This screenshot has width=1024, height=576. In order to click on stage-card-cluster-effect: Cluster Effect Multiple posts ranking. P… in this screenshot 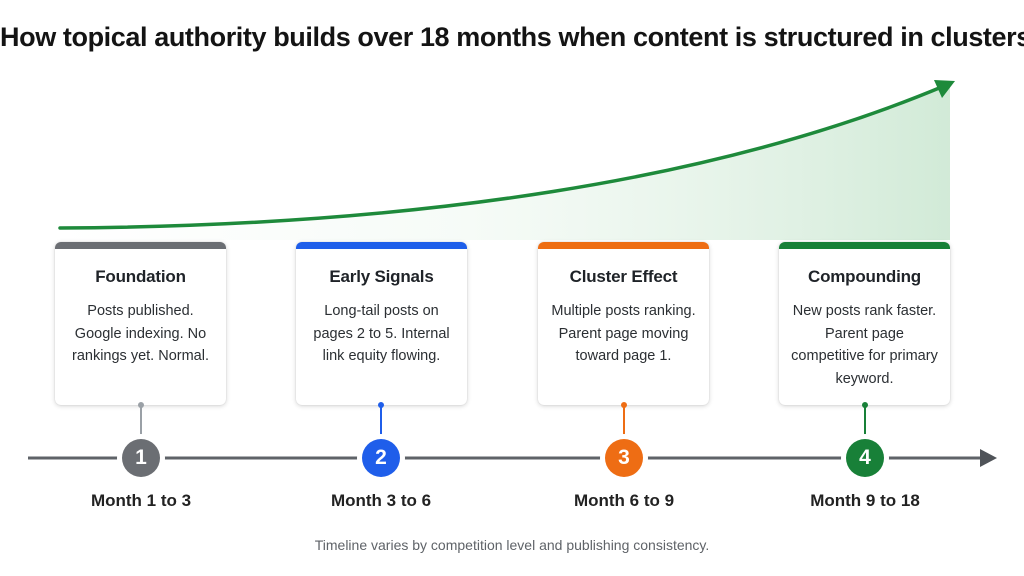, I will do `click(623, 323)`.